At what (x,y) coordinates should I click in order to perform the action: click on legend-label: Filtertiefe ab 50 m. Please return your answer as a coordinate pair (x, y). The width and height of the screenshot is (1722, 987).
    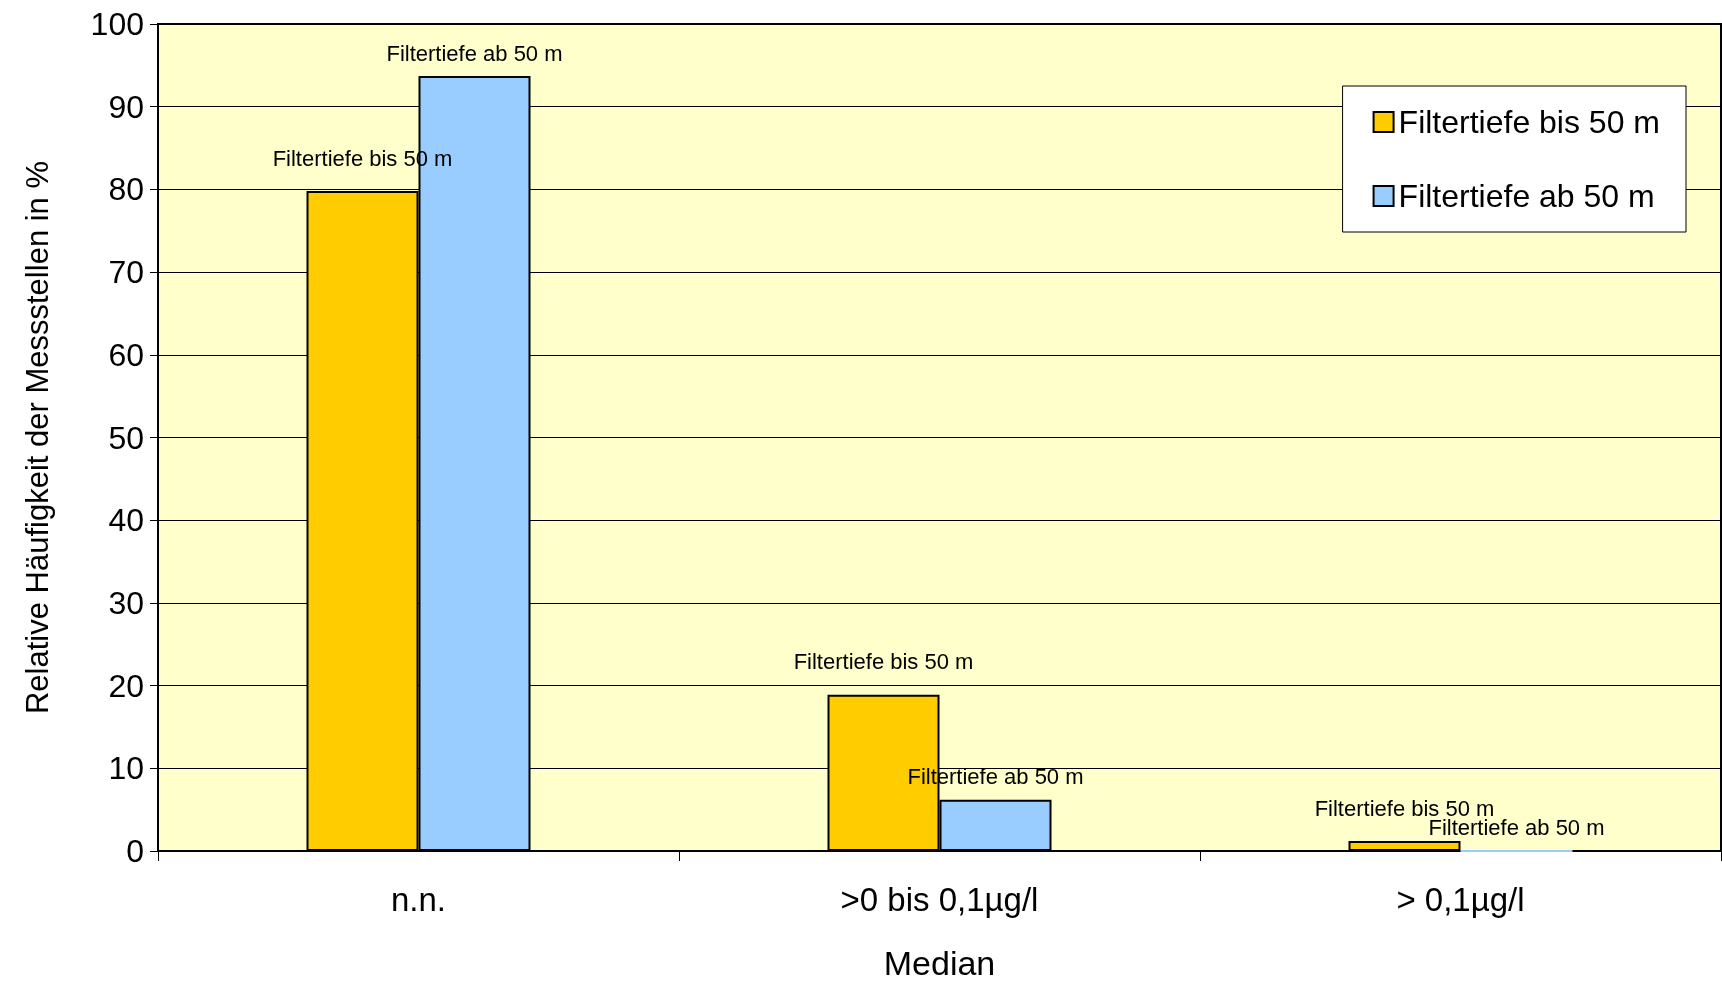
    Looking at the image, I should click on (1526, 196).